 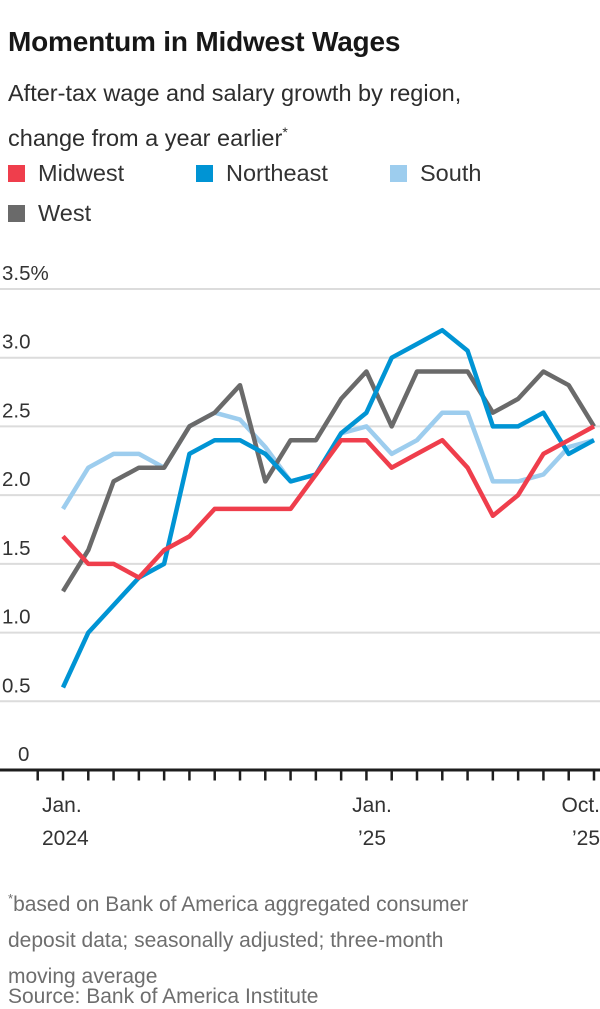 What do you see at coordinates (163, 996) in the screenshot?
I see `chart-source: Source: Bank of America Institute` at bounding box center [163, 996].